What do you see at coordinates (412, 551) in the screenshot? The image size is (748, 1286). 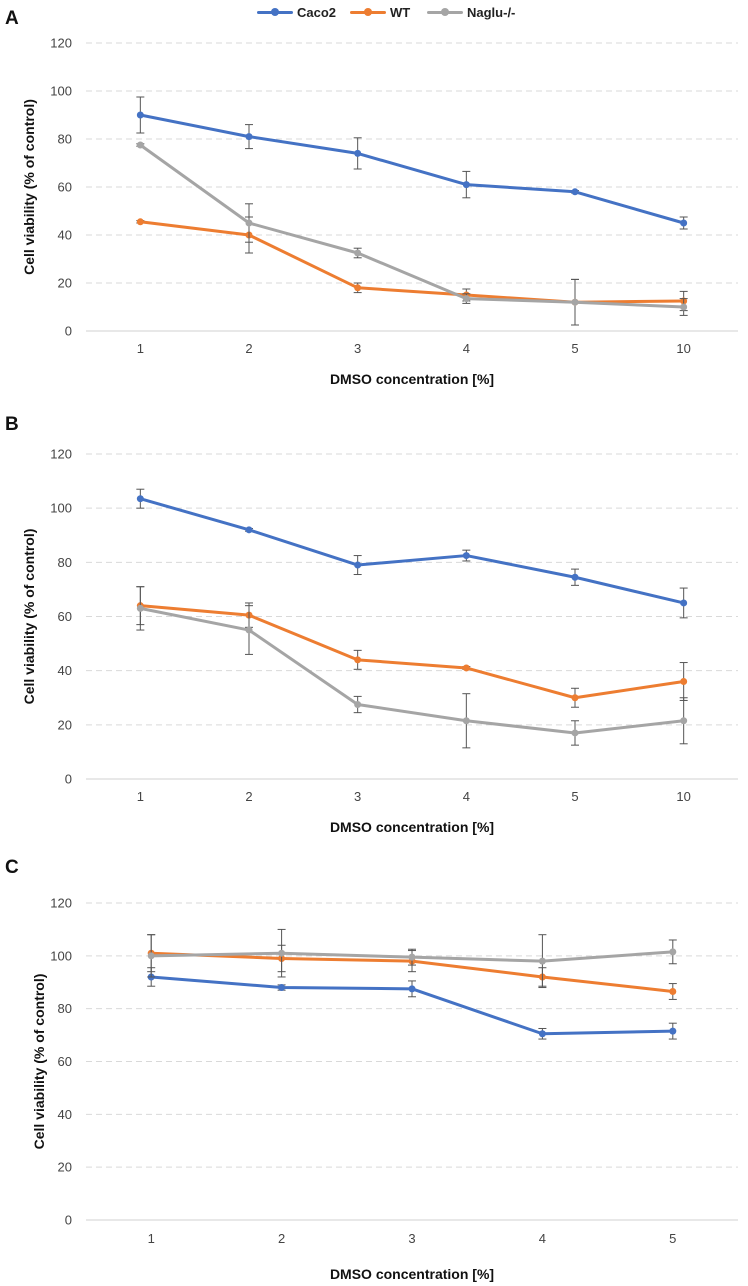 I see `series-line-caco2` at bounding box center [412, 551].